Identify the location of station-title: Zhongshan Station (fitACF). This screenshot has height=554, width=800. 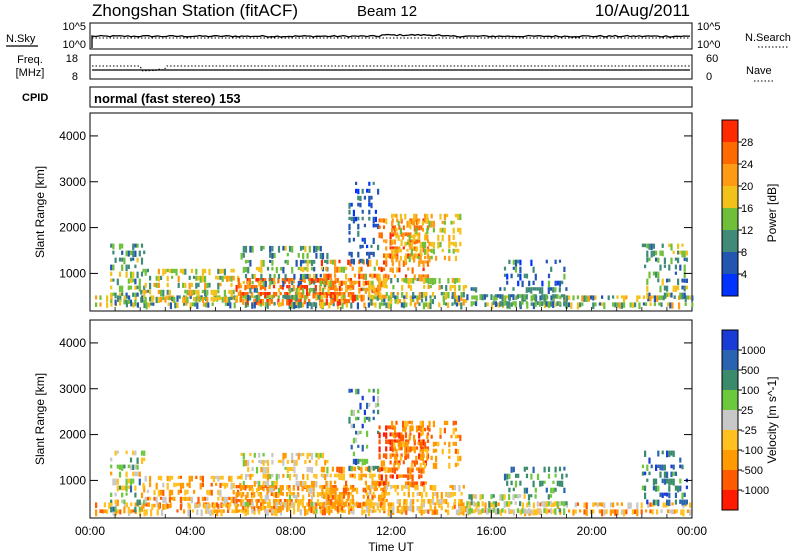
(195, 10).